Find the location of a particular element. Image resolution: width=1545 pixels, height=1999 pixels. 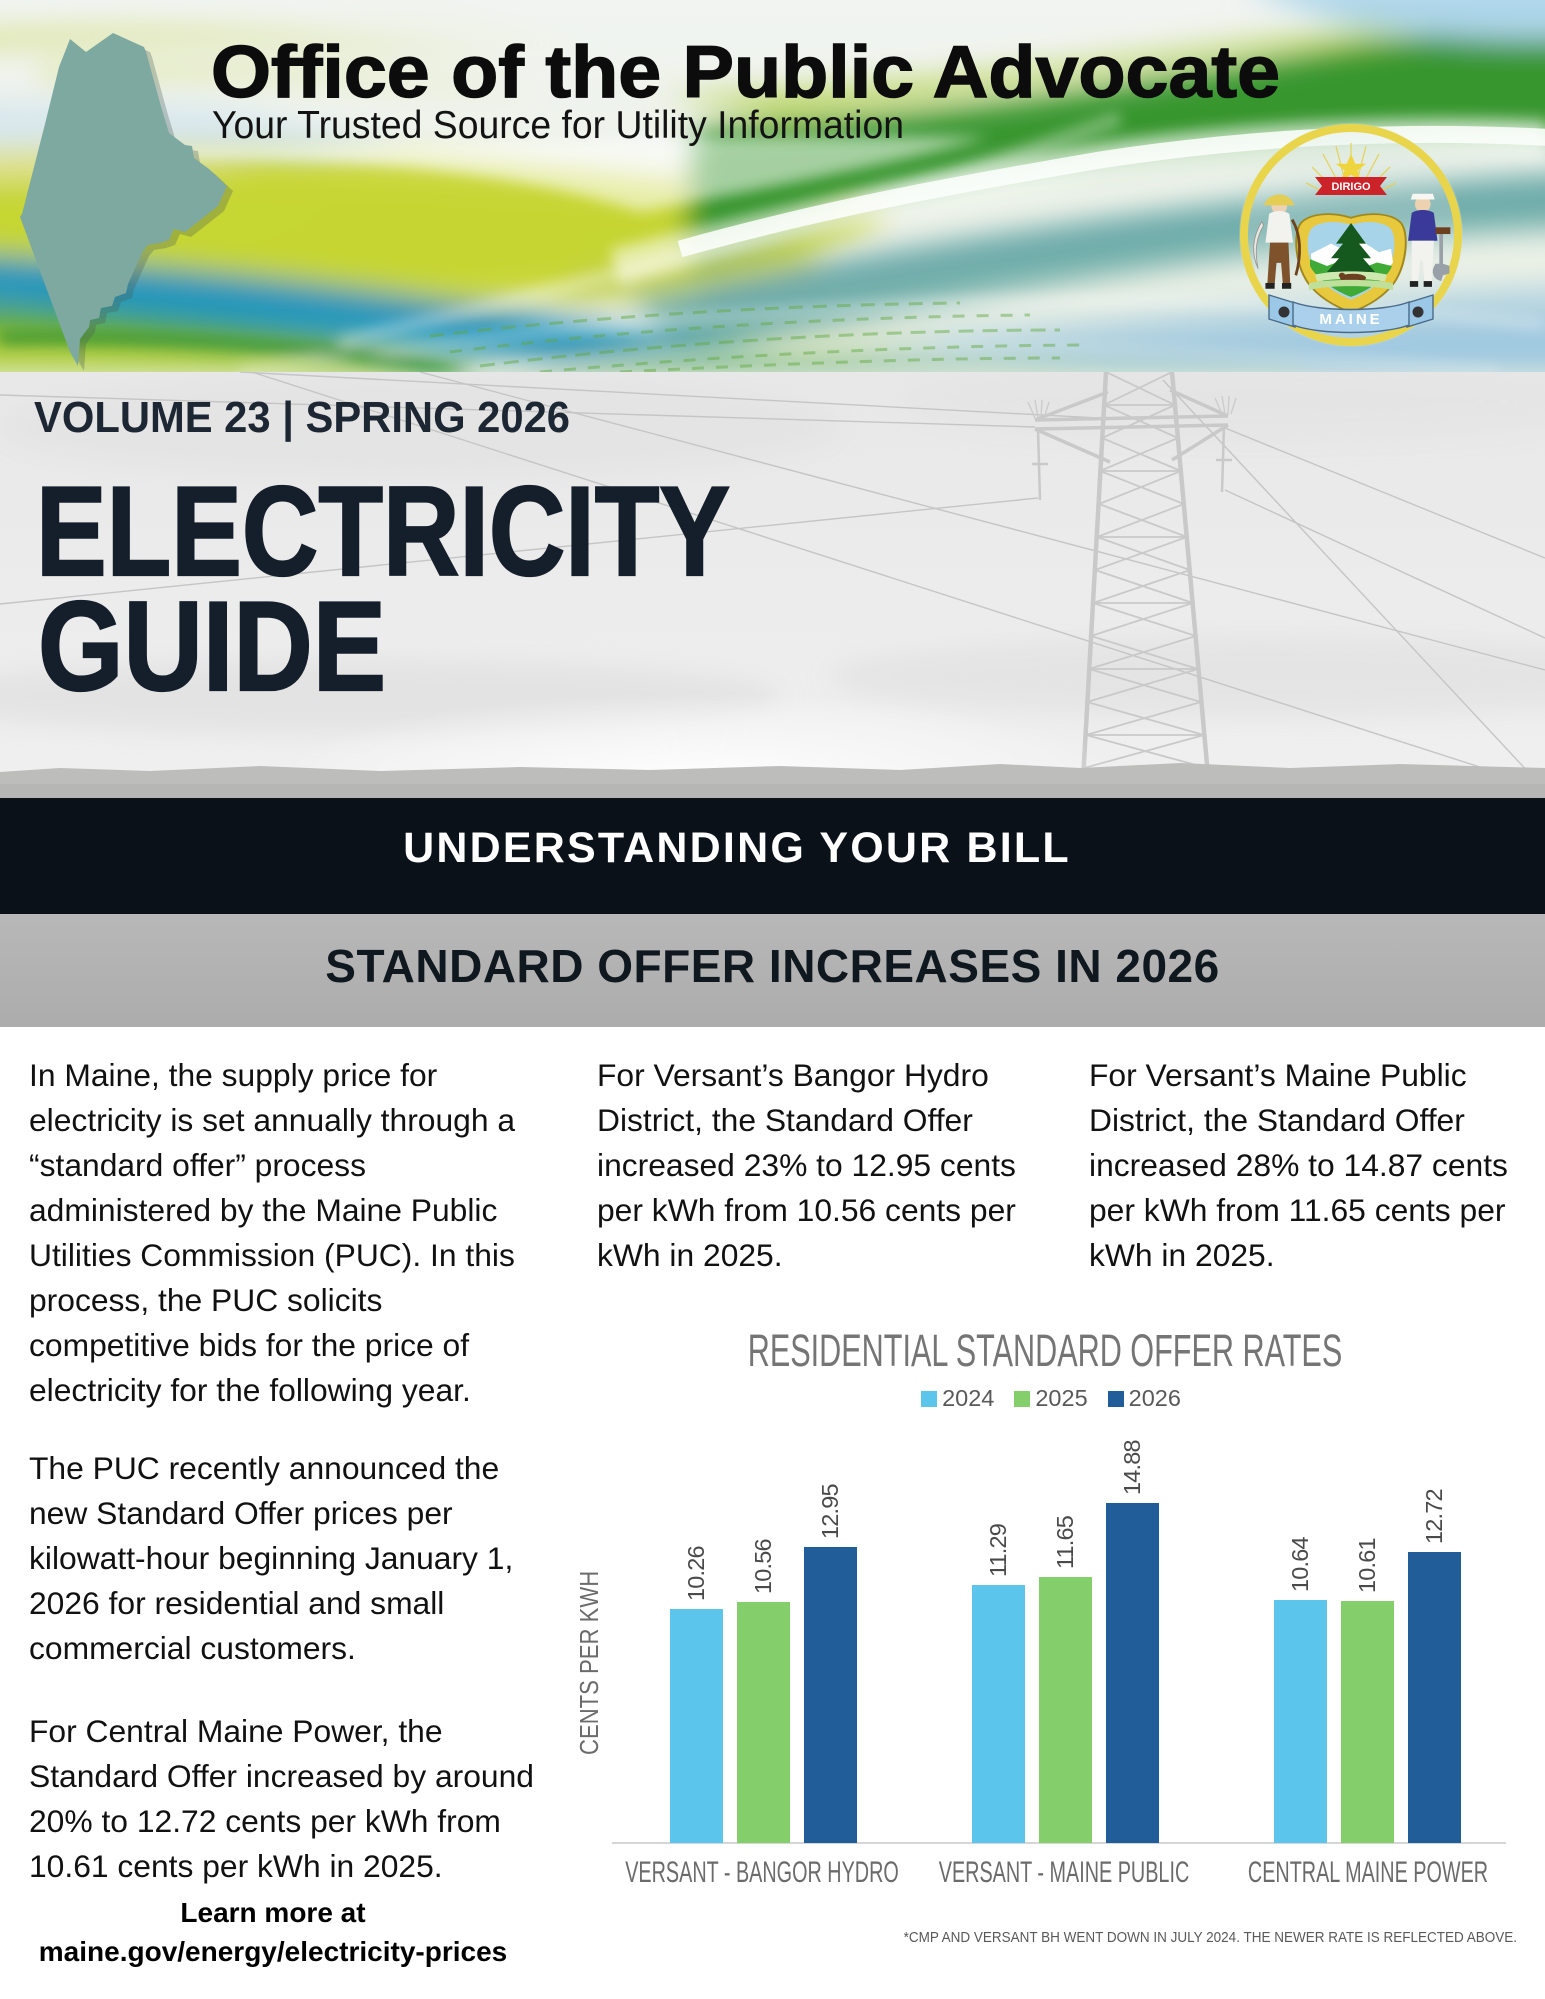

svg-text: ELECTRICITY is located at coordinates (383, 531).